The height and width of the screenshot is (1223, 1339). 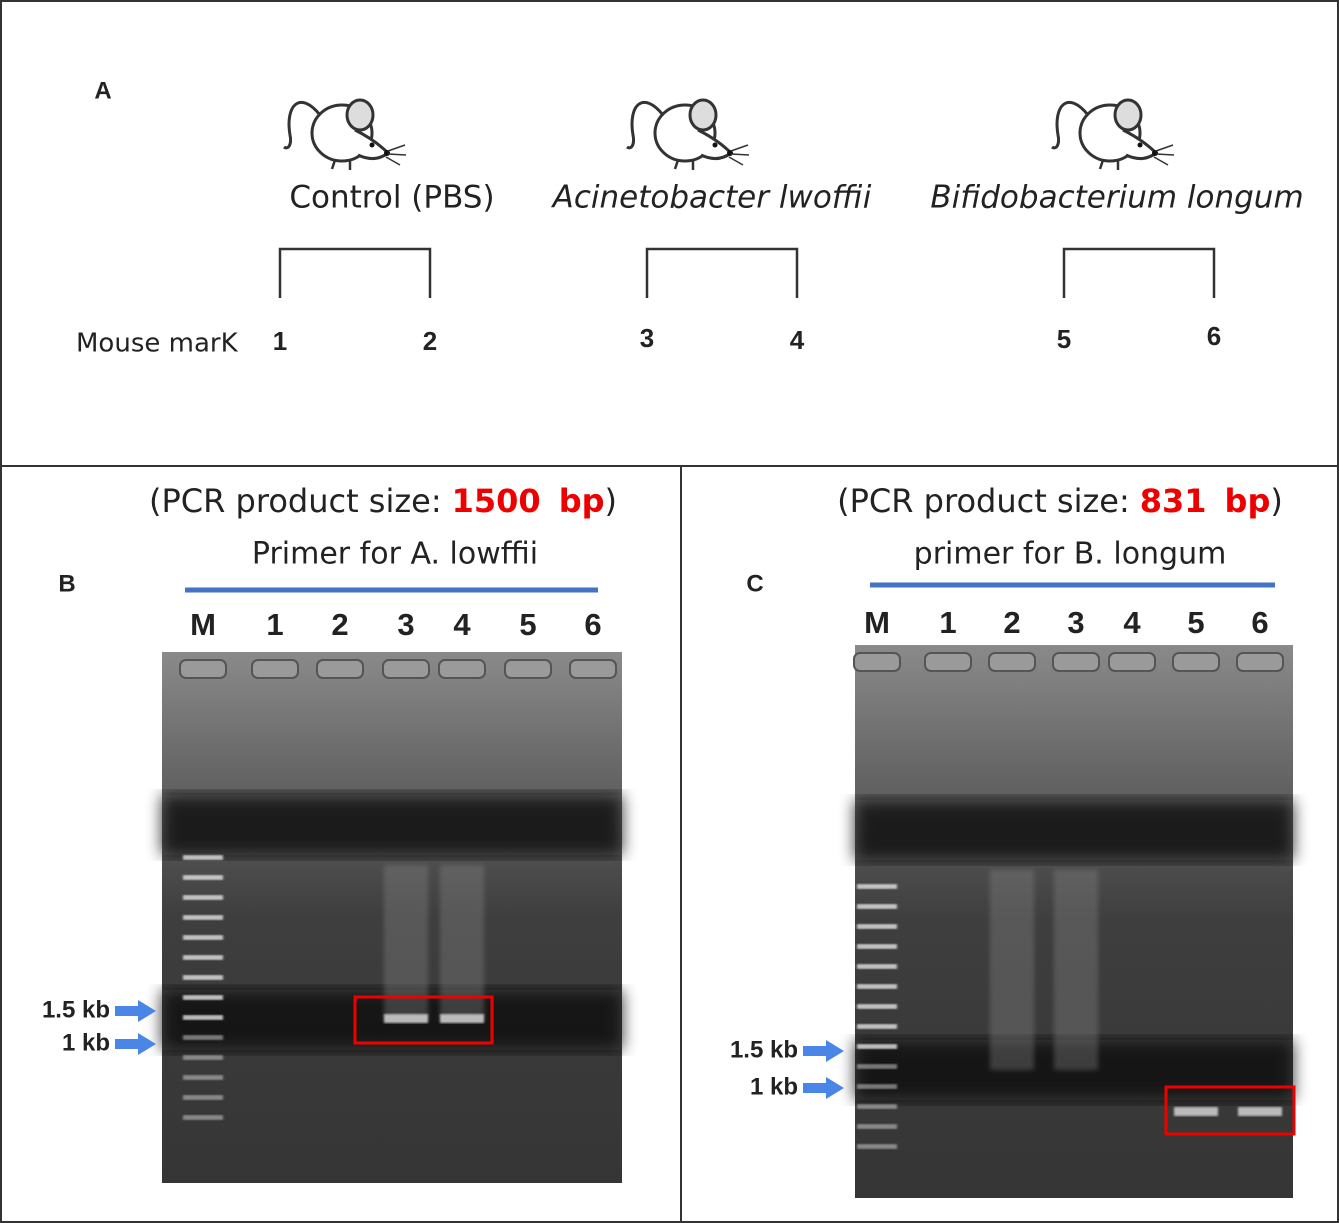 I want to click on lane-label: 1, so click(x=274, y=624).